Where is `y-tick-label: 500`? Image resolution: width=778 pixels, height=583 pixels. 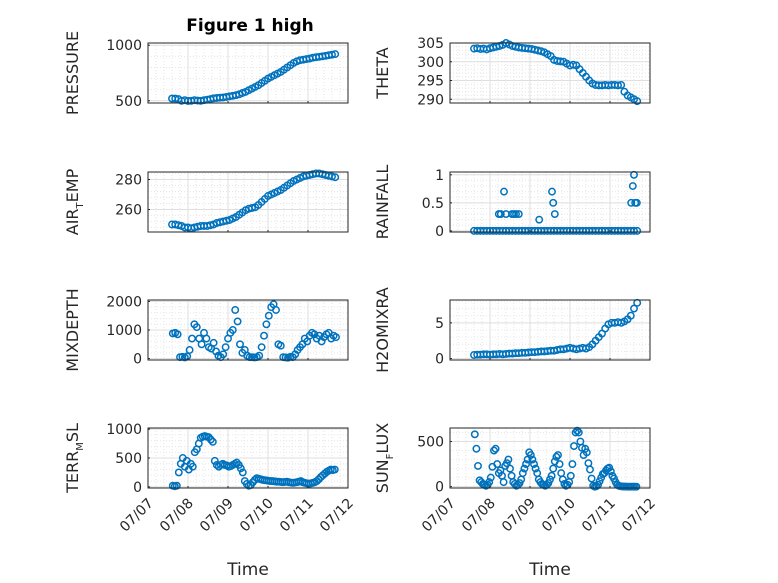
y-tick-label: 500 is located at coordinates (128, 459).